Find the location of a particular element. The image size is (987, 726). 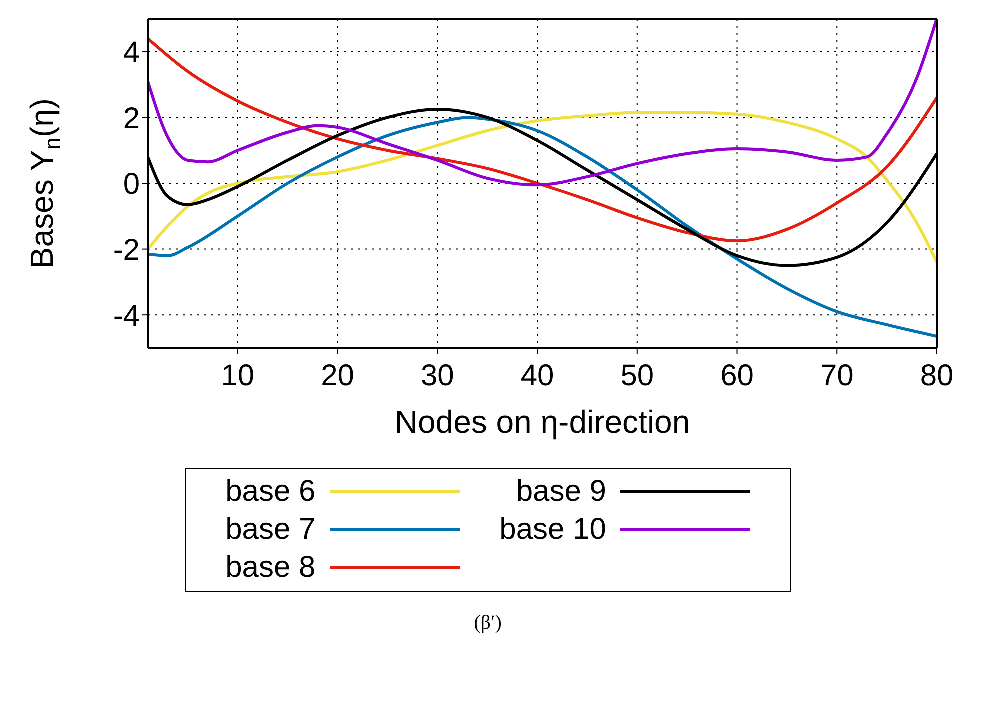

y-tick-label: -4 is located at coordinates (126, 316).